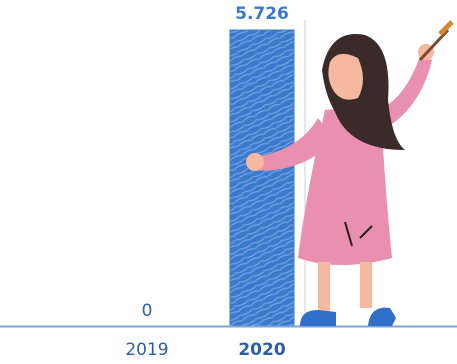 This screenshot has width=457, height=364. Describe the element at coordinates (261, 350) in the screenshot. I see `x-tick-label: 2020` at that location.